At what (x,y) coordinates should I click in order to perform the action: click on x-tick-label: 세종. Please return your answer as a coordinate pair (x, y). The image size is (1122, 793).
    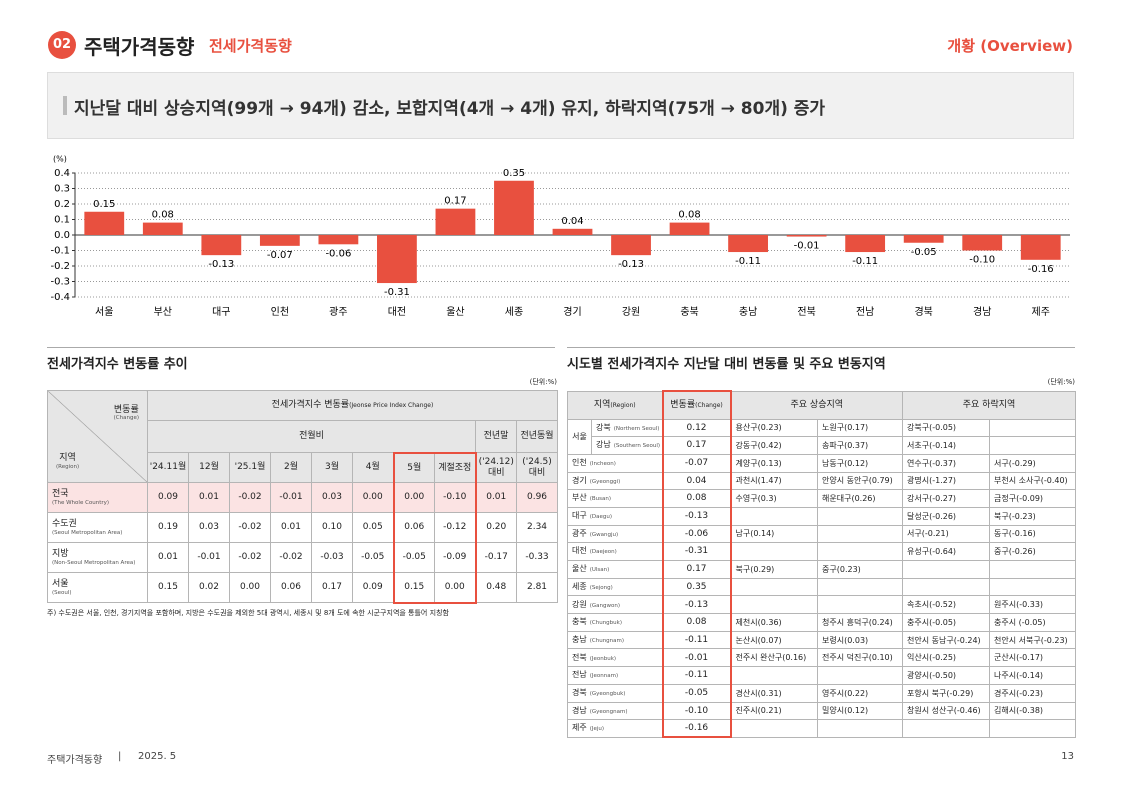
    Looking at the image, I should click on (514, 312).